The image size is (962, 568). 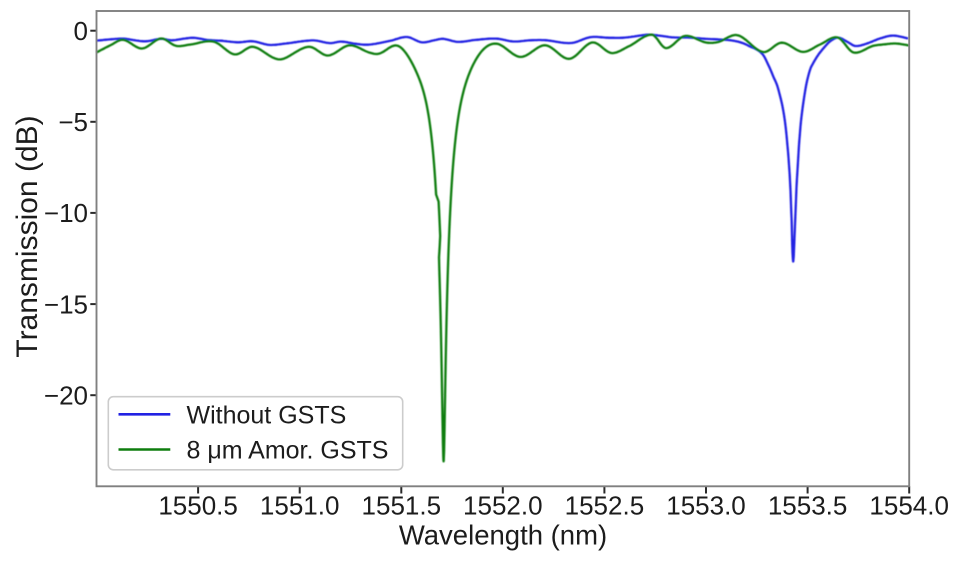 What do you see at coordinates (66, 304) in the screenshot?
I see `svg-text: −15` at bounding box center [66, 304].